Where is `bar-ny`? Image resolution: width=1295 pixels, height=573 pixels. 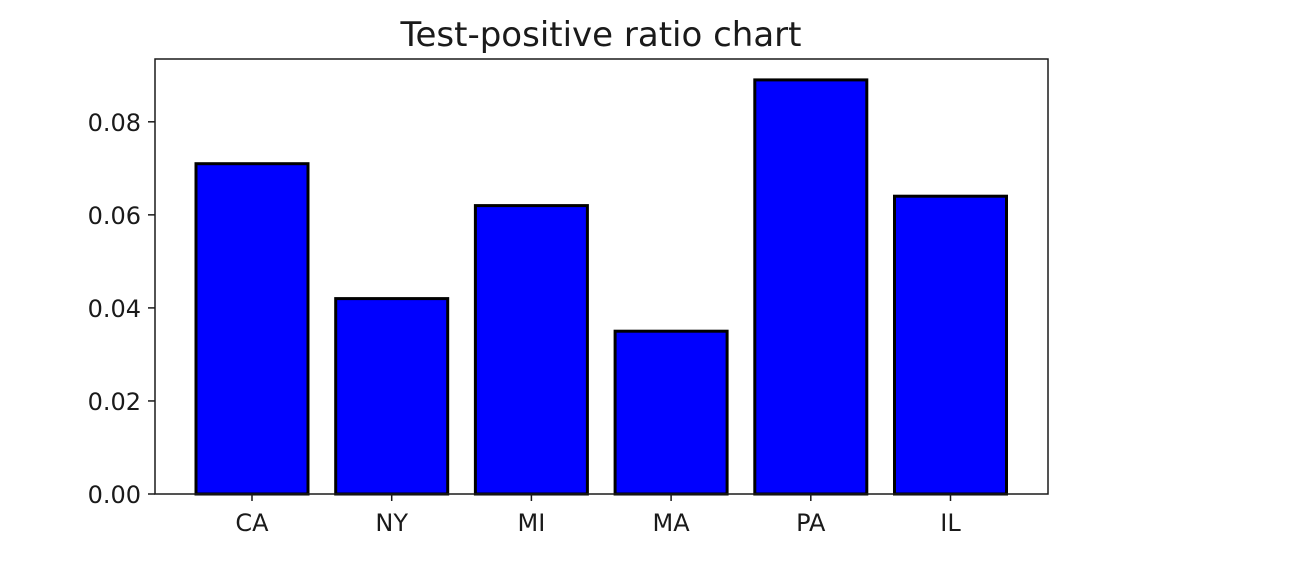
bar-ny is located at coordinates (392, 396).